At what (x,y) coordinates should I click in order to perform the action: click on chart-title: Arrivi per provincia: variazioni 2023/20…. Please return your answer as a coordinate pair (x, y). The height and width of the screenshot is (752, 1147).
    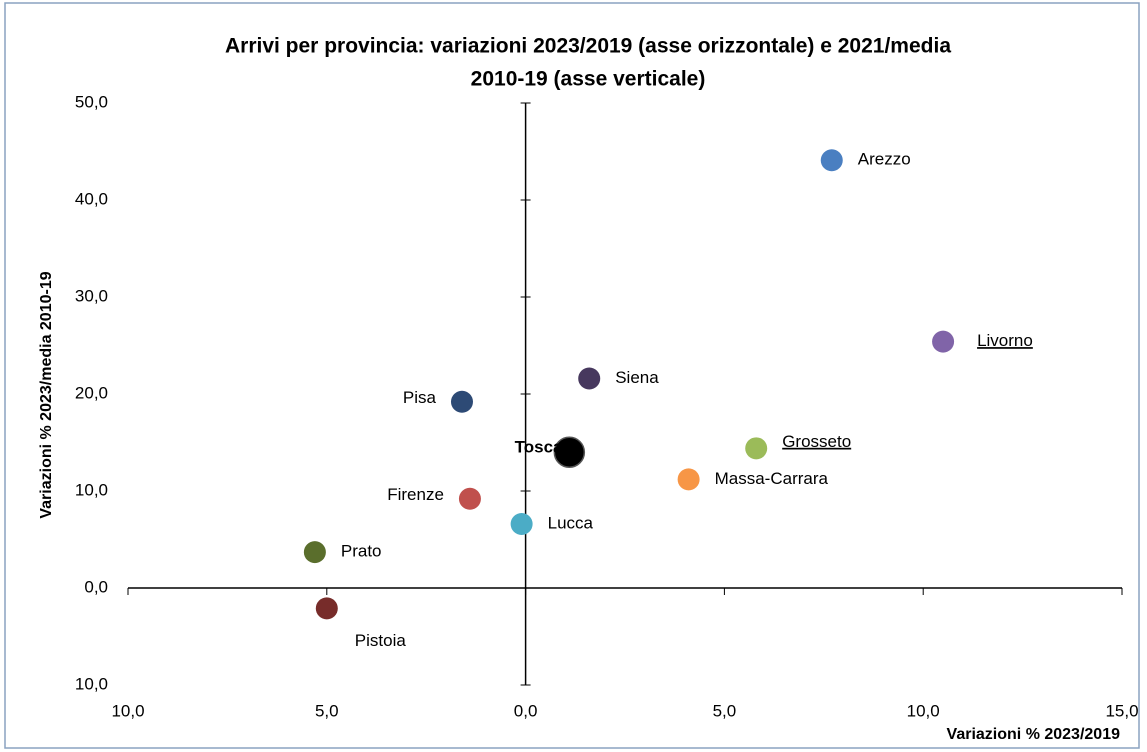
    Looking at the image, I should click on (588, 46).